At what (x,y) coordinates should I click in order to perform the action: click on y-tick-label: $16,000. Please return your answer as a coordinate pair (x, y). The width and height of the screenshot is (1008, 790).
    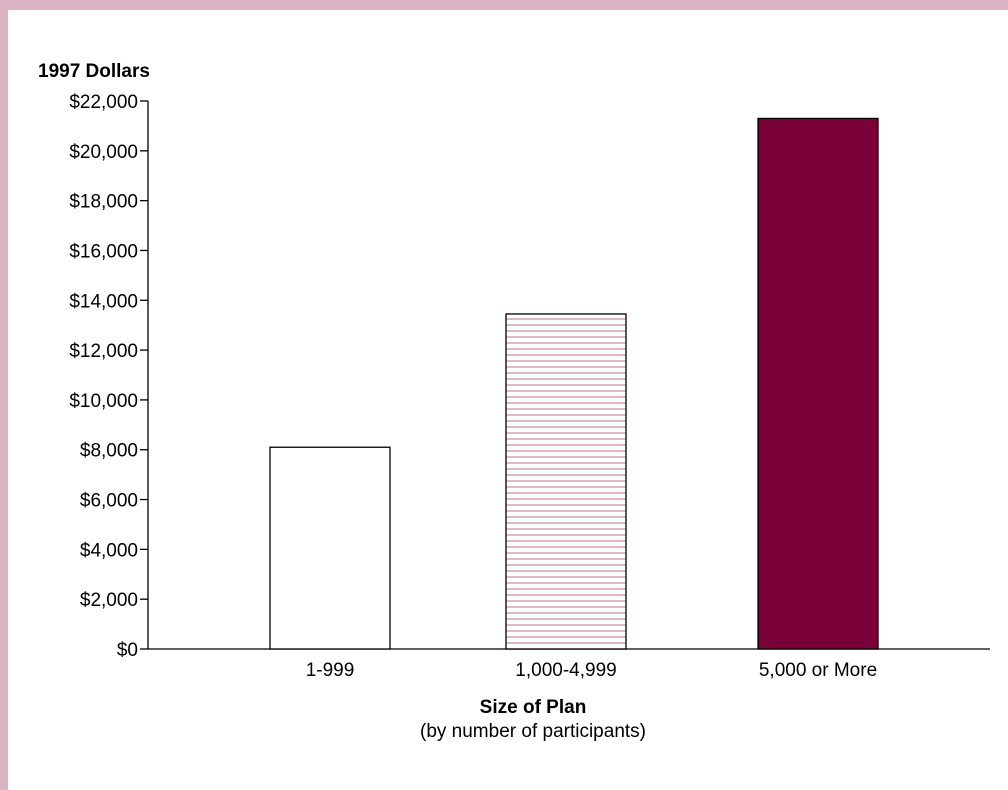
    Looking at the image, I should click on (103, 251).